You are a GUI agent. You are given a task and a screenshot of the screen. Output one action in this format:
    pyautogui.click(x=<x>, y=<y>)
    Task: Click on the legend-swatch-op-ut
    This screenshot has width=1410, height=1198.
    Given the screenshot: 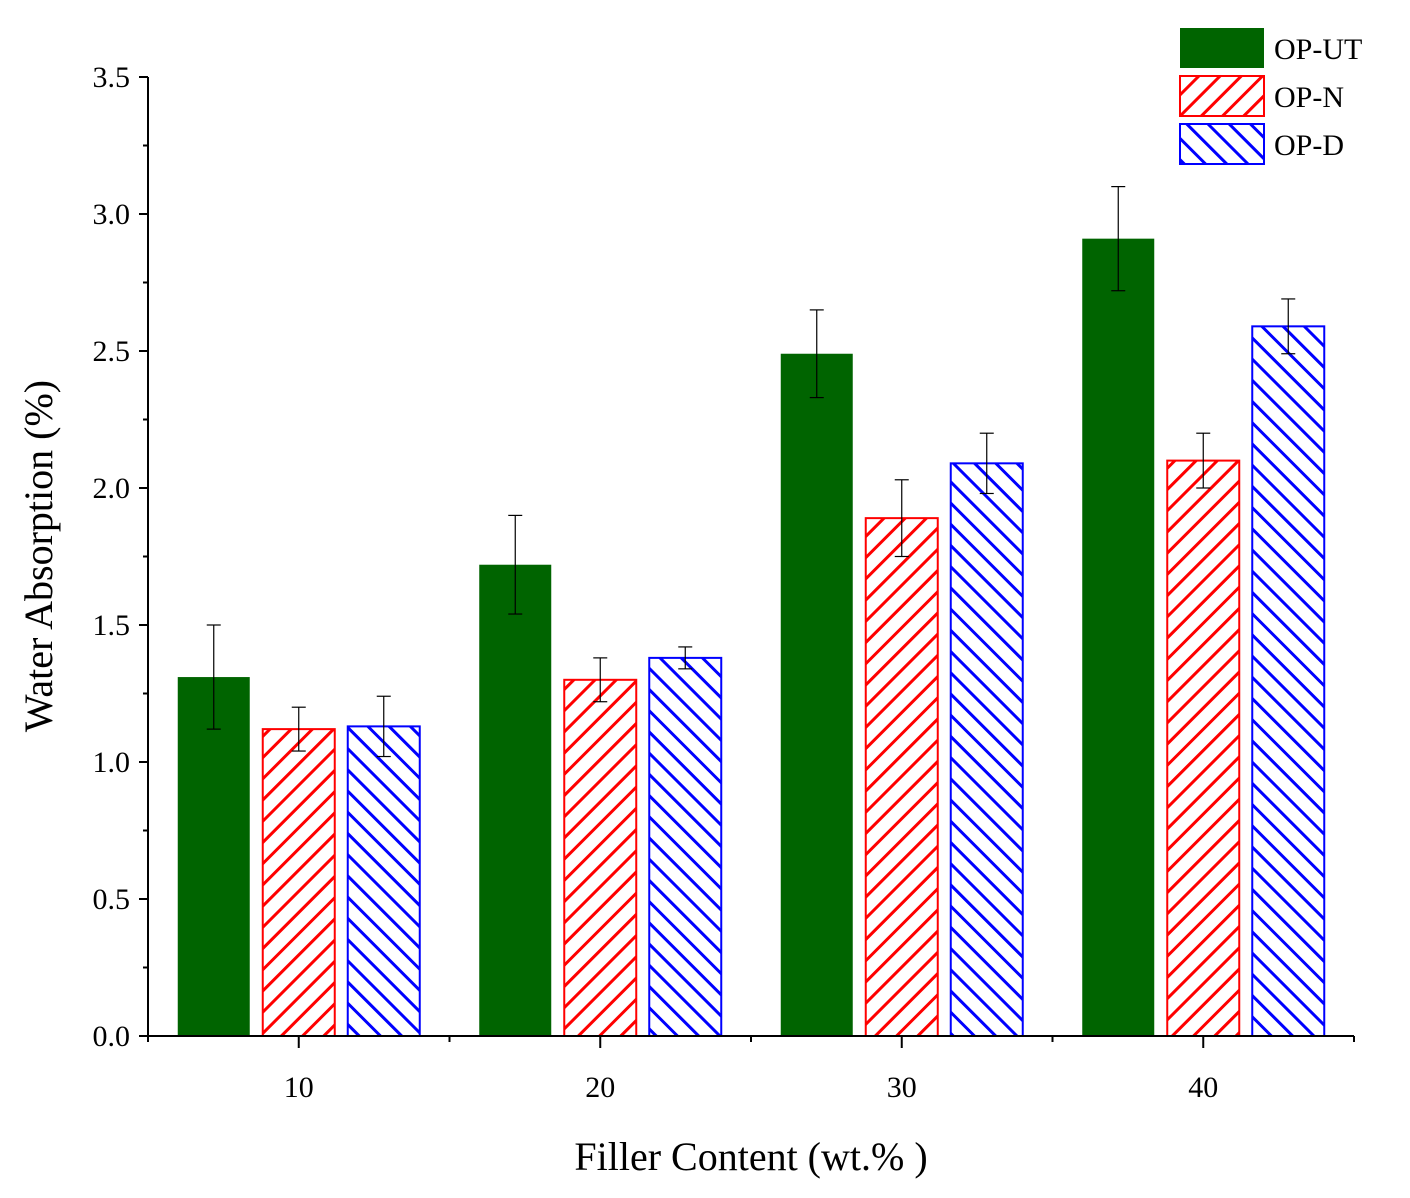 What is the action you would take?
    pyautogui.click(x=1222, y=48)
    